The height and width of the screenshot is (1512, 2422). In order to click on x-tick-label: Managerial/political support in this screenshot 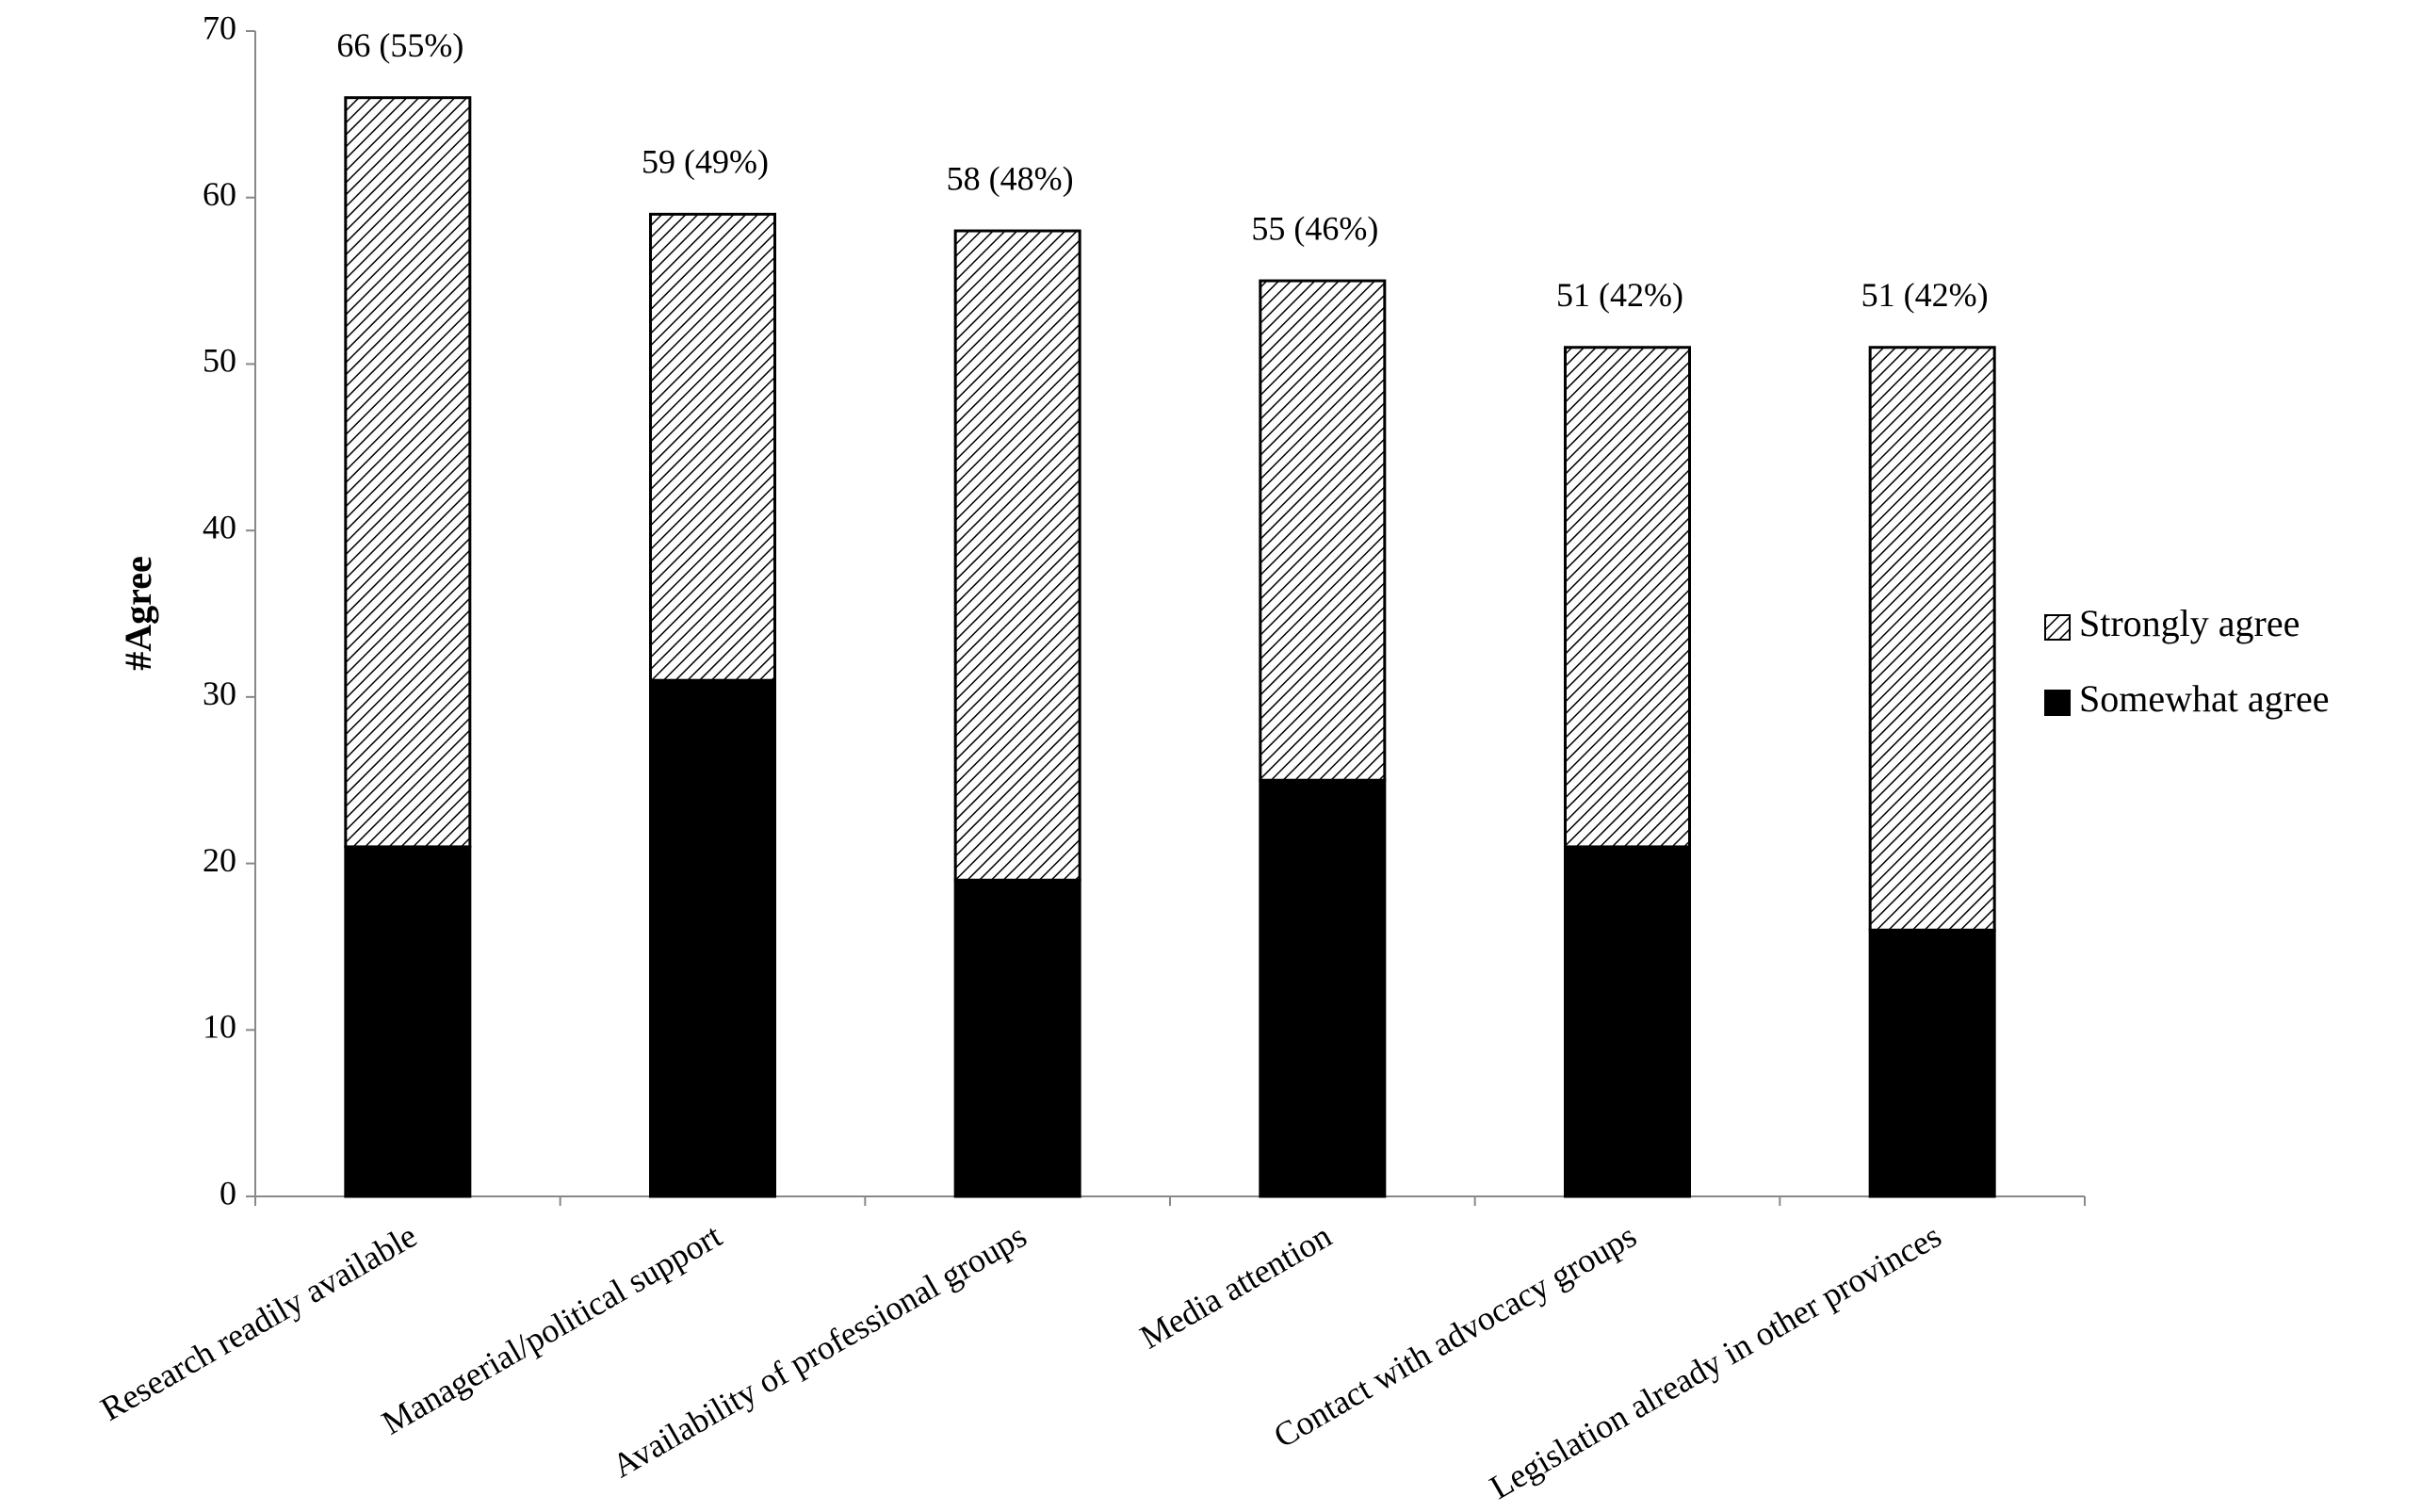, I will do `click(552, 1328)`.